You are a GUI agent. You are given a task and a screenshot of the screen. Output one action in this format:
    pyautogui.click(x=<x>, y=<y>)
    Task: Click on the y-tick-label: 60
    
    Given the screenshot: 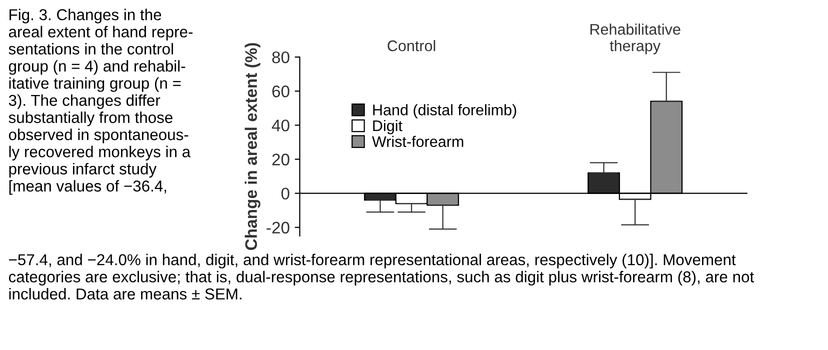 What is the action you would take?
    pyautogui.click(x=281, y=92)
    